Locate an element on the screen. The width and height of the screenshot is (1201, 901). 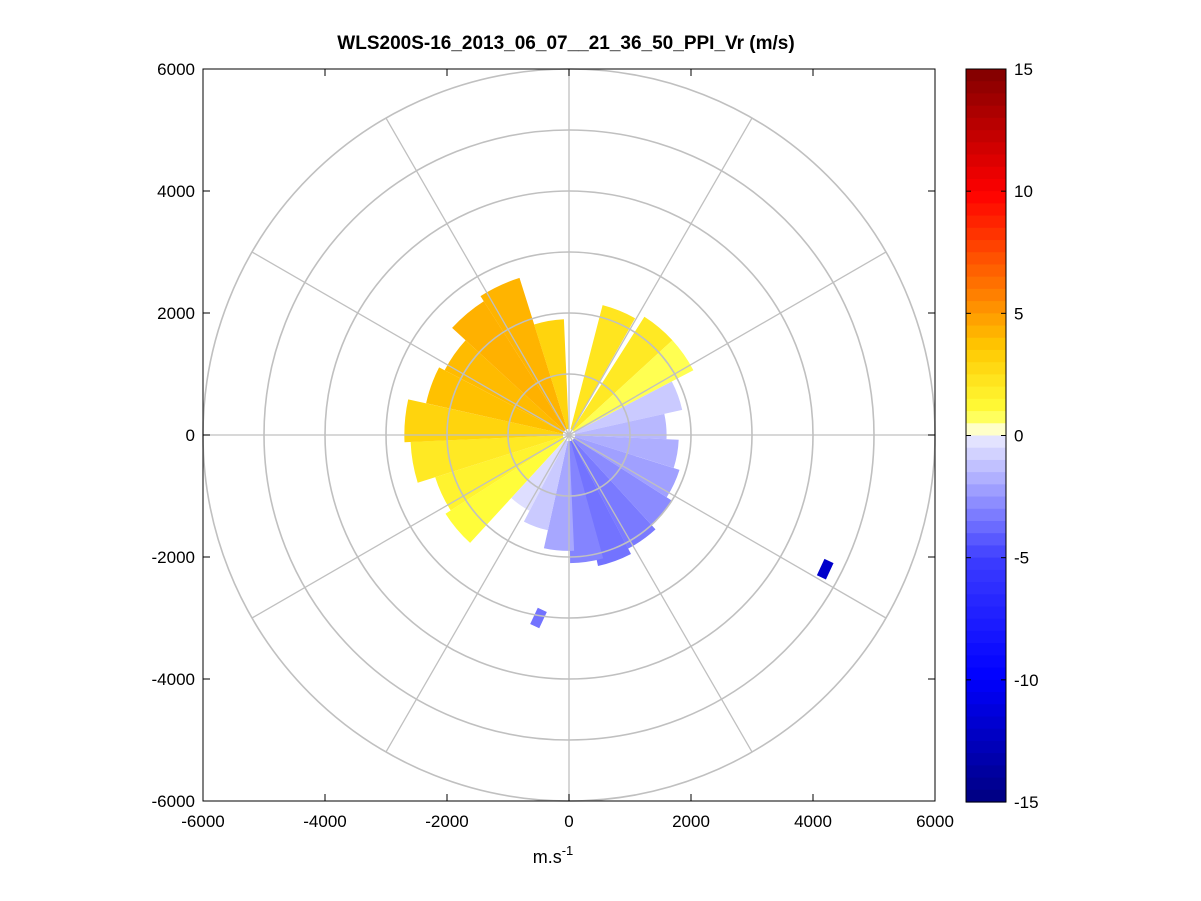
x-tick-label: 4000 is located at coordinates (813, 821).